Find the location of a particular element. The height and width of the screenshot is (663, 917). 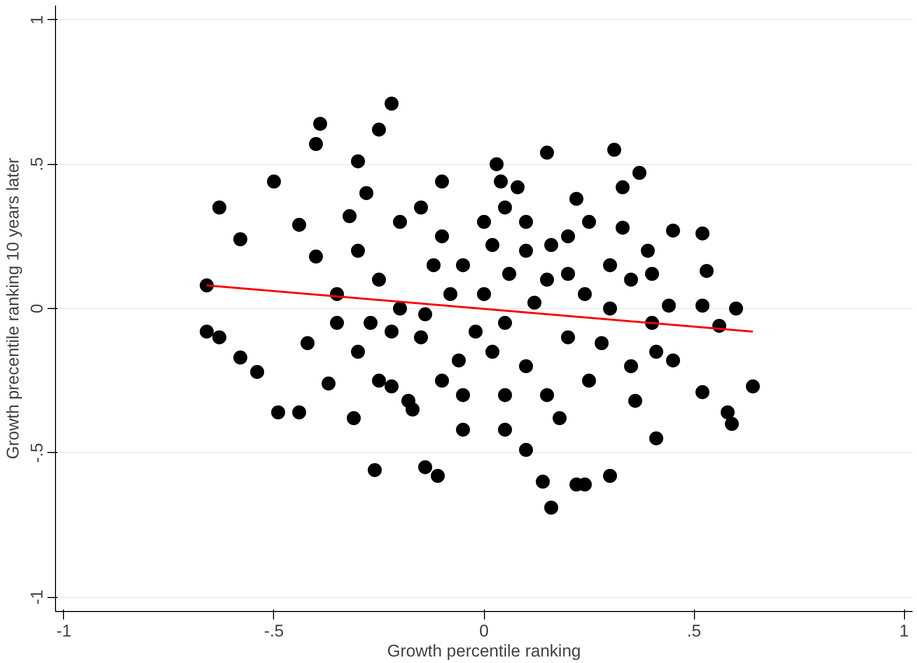

x-tick-label: 1 is located at coordinates (904, 631).